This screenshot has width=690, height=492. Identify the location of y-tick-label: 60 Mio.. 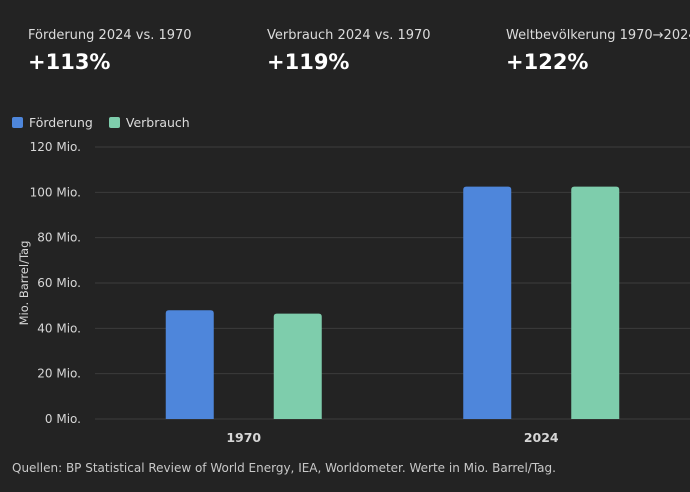
(59, 283).